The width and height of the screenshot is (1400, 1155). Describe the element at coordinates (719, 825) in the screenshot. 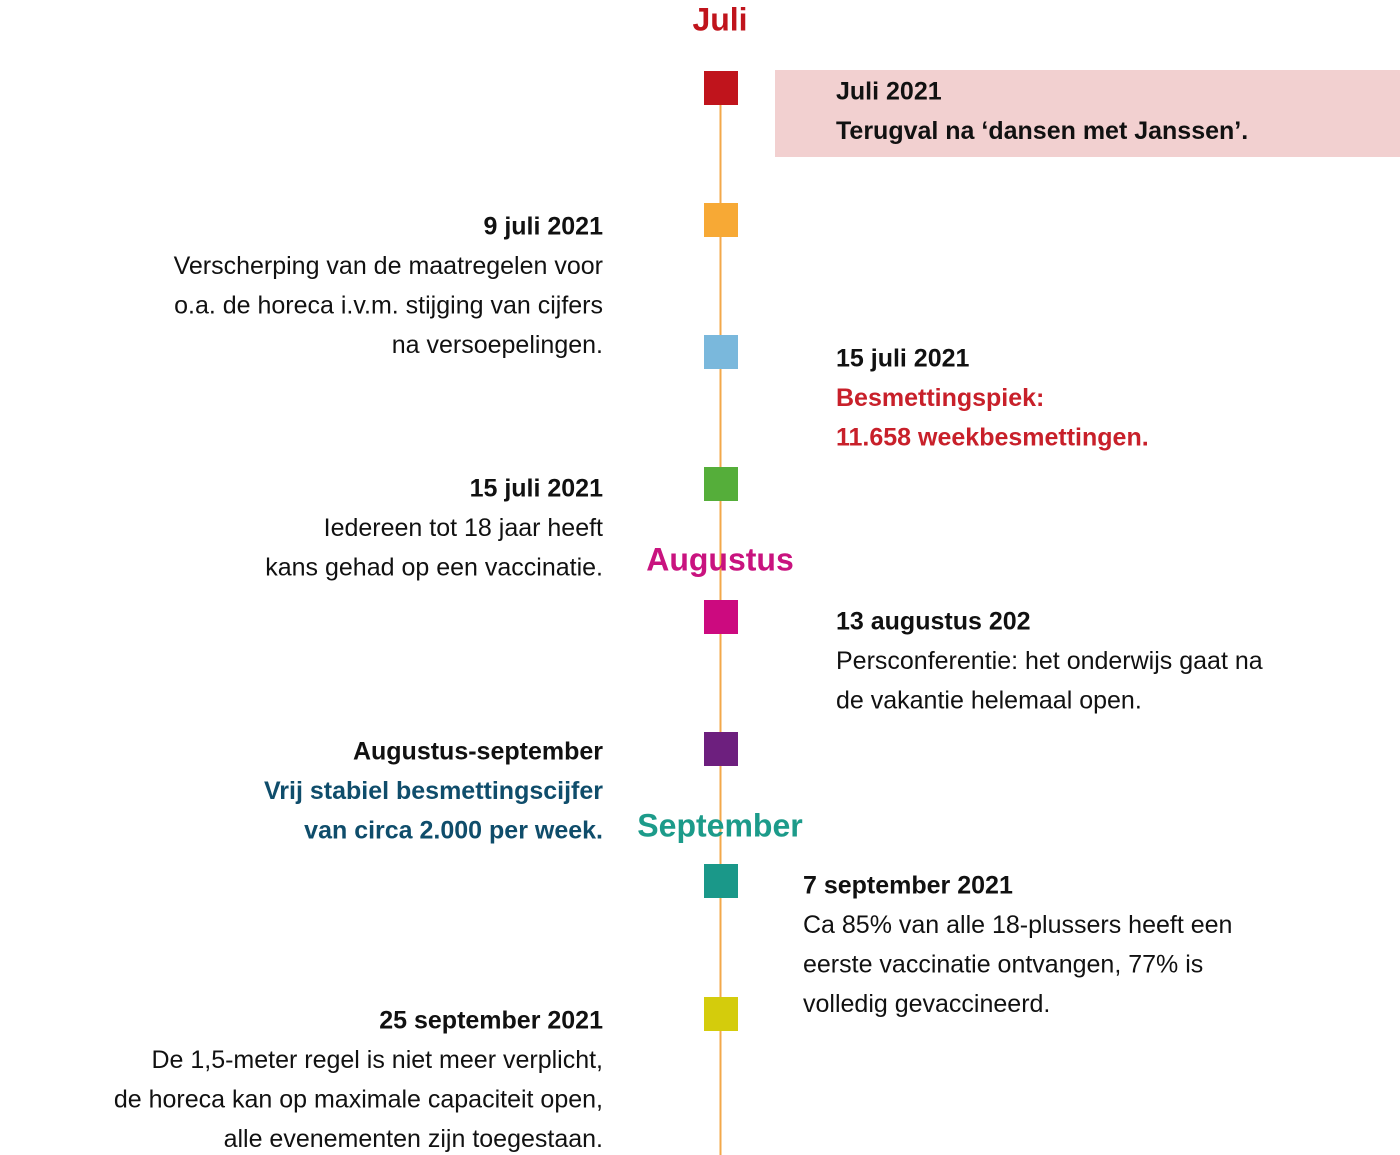

I see `month-label: September` at that location.